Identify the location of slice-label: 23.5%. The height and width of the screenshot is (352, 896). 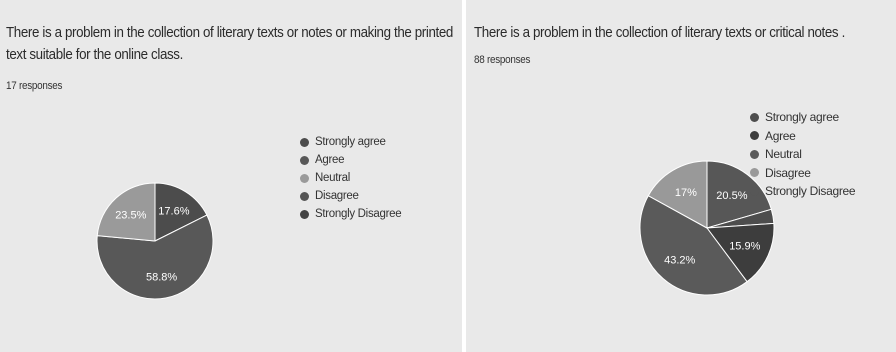
(130, 215).